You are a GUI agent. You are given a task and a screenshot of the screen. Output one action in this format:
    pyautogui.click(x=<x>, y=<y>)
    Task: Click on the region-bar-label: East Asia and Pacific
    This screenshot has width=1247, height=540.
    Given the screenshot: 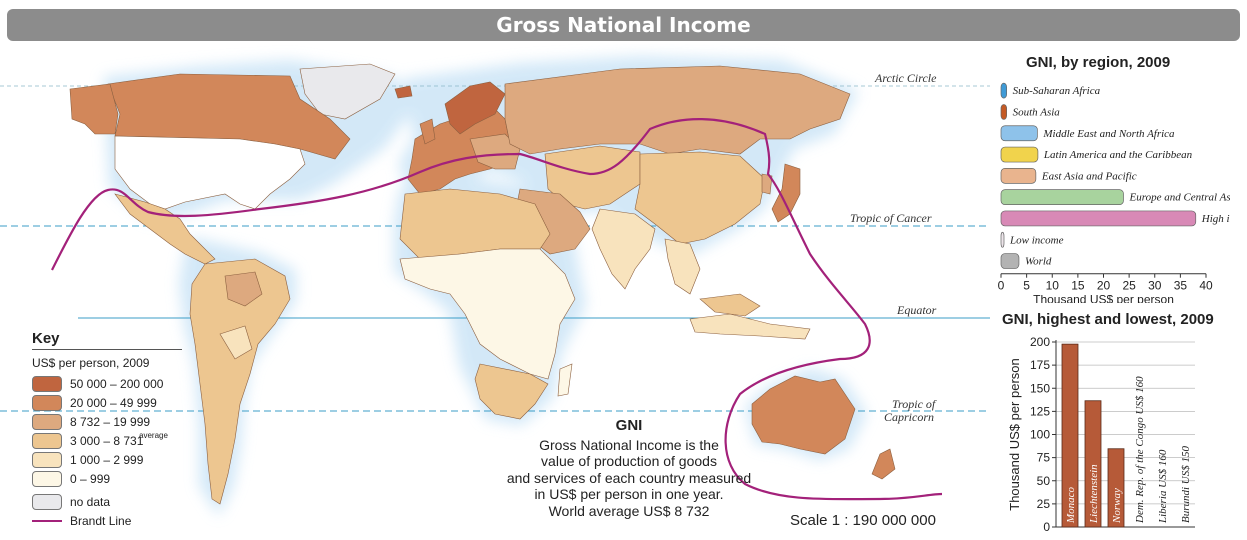 What is the action you would take?
    pyautogui.click(x=1089, y=176)
    